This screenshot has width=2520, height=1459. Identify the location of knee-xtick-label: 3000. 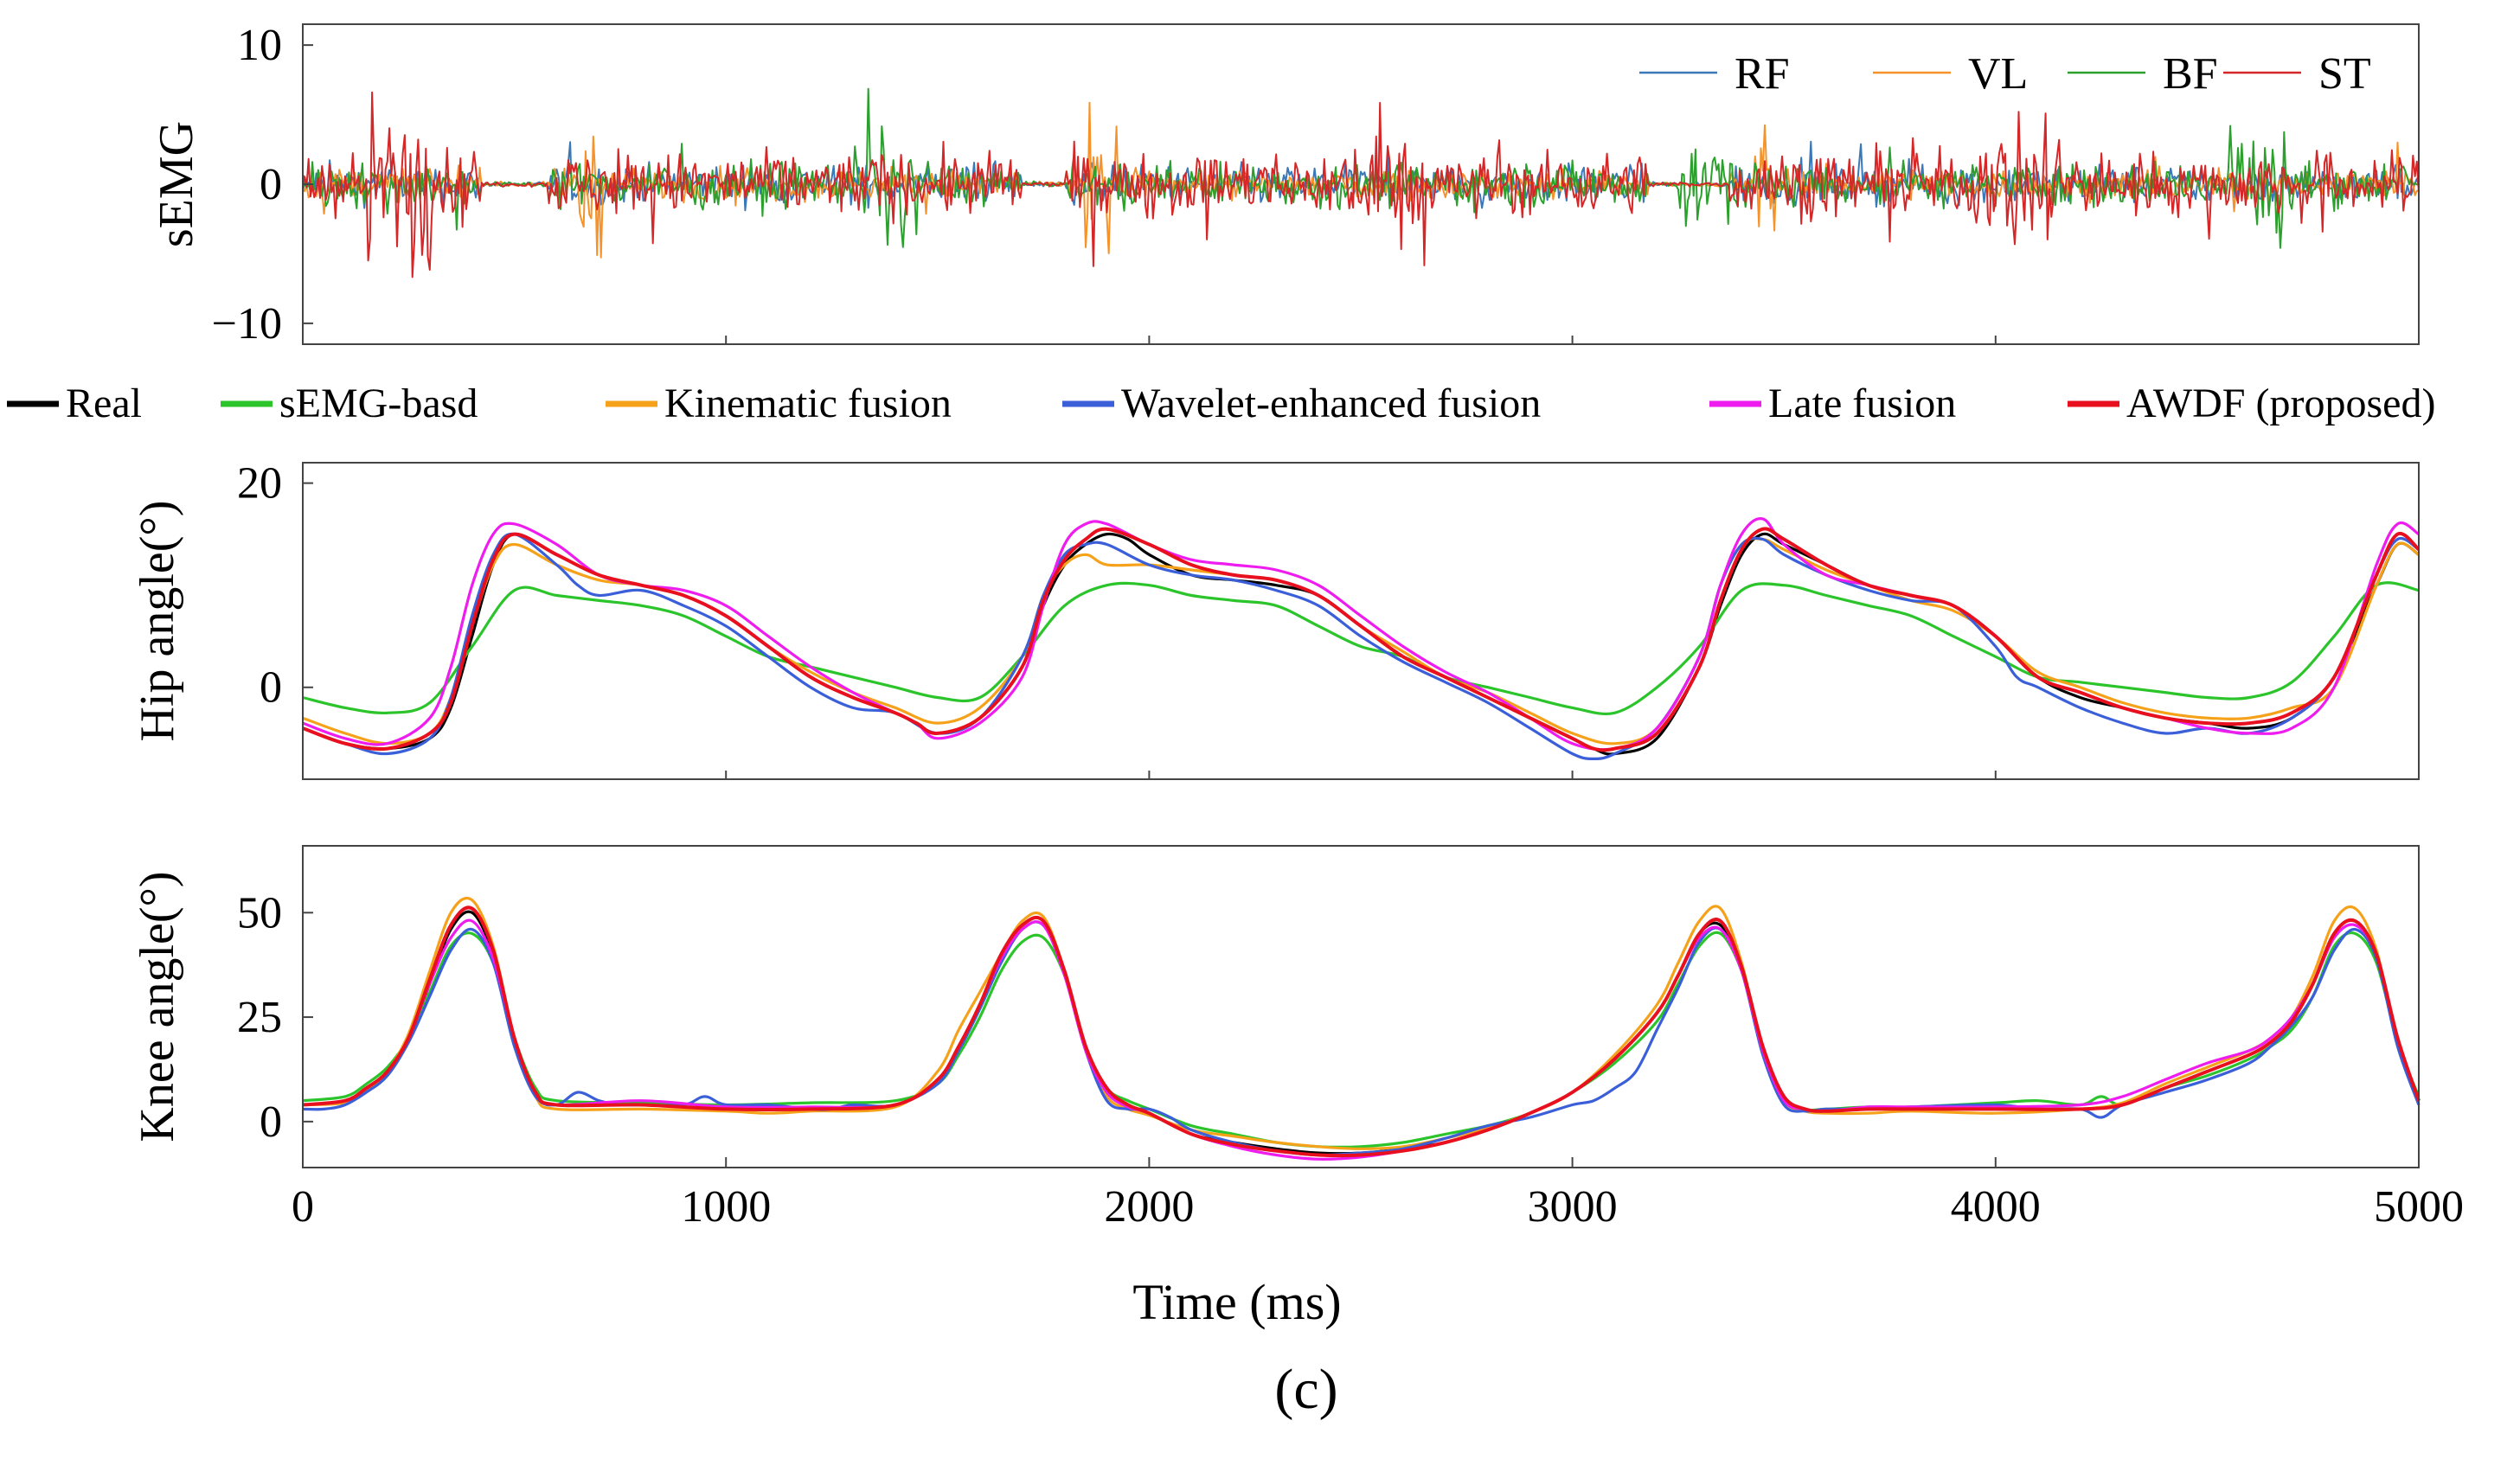
(1573, 1207).